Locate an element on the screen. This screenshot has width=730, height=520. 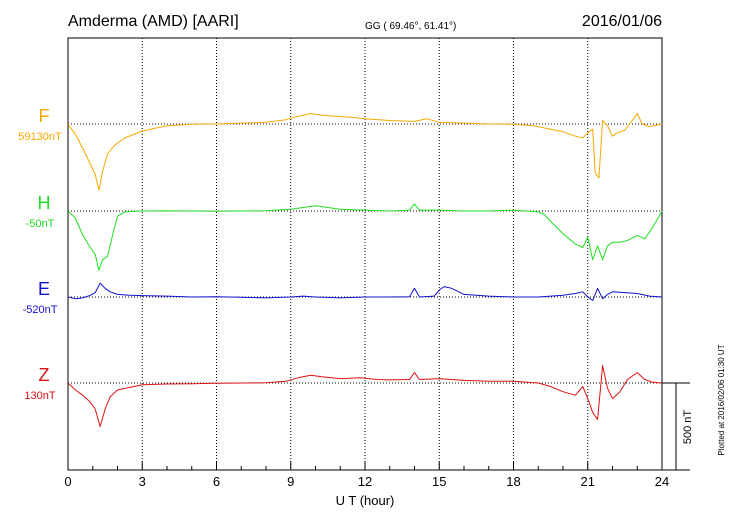
series-line-h is located at coordinates (365, 237).